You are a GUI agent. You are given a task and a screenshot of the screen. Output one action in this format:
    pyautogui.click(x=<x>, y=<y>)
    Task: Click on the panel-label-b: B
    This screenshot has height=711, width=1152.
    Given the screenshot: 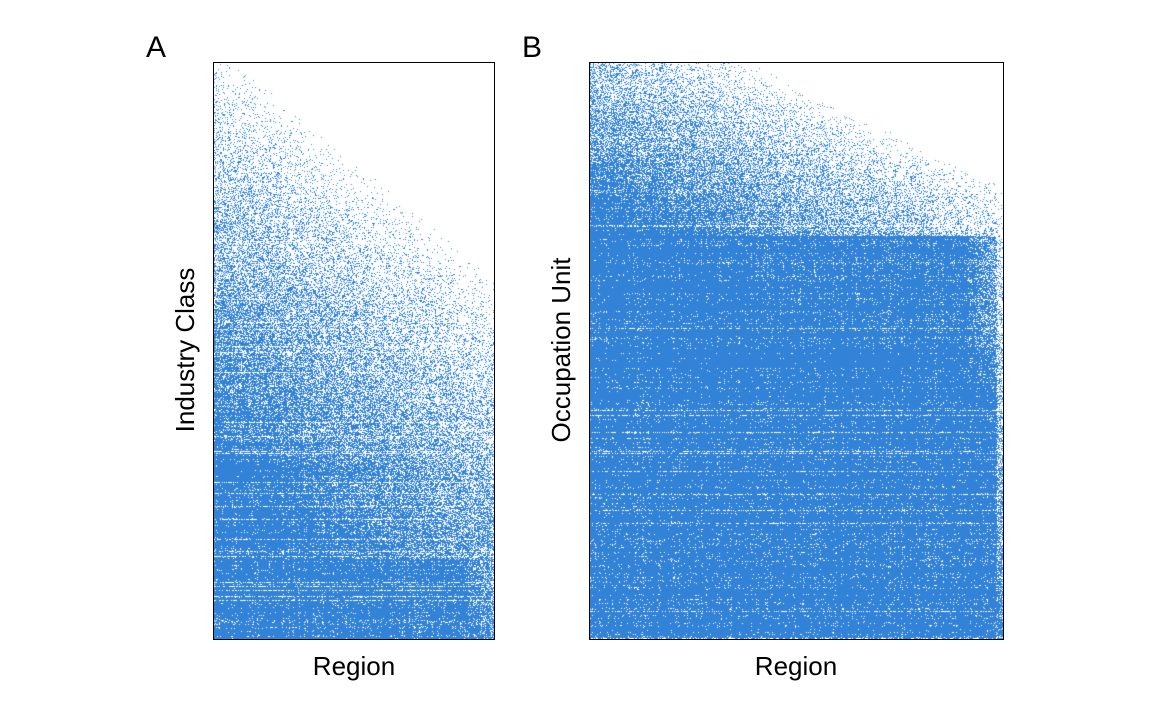 What is the action you would take?
    pyautogui.click(x=532, y=47)
    